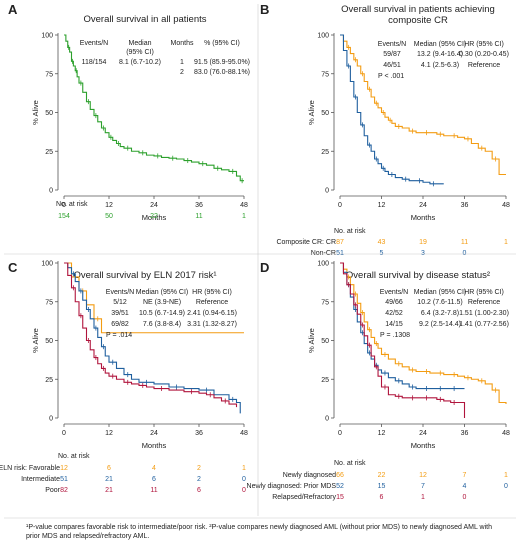  What do you see at coordinates (464, 242) in the screenshot?
I see `risk-count: 11` at bounding box center [464, 242].